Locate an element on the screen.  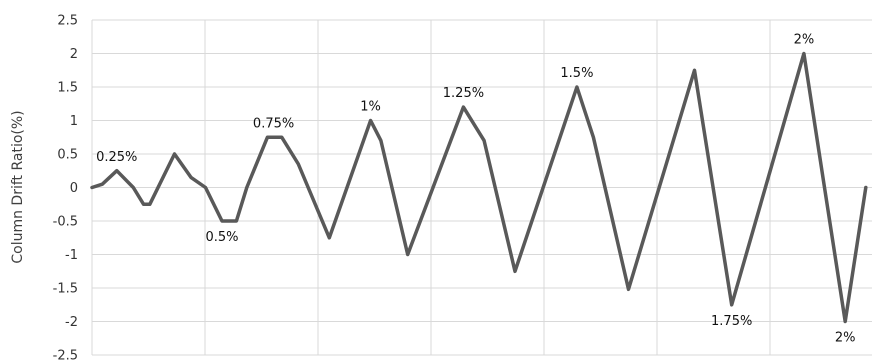
y-tick-label: 1.5 is located at coordinates (67, 88).